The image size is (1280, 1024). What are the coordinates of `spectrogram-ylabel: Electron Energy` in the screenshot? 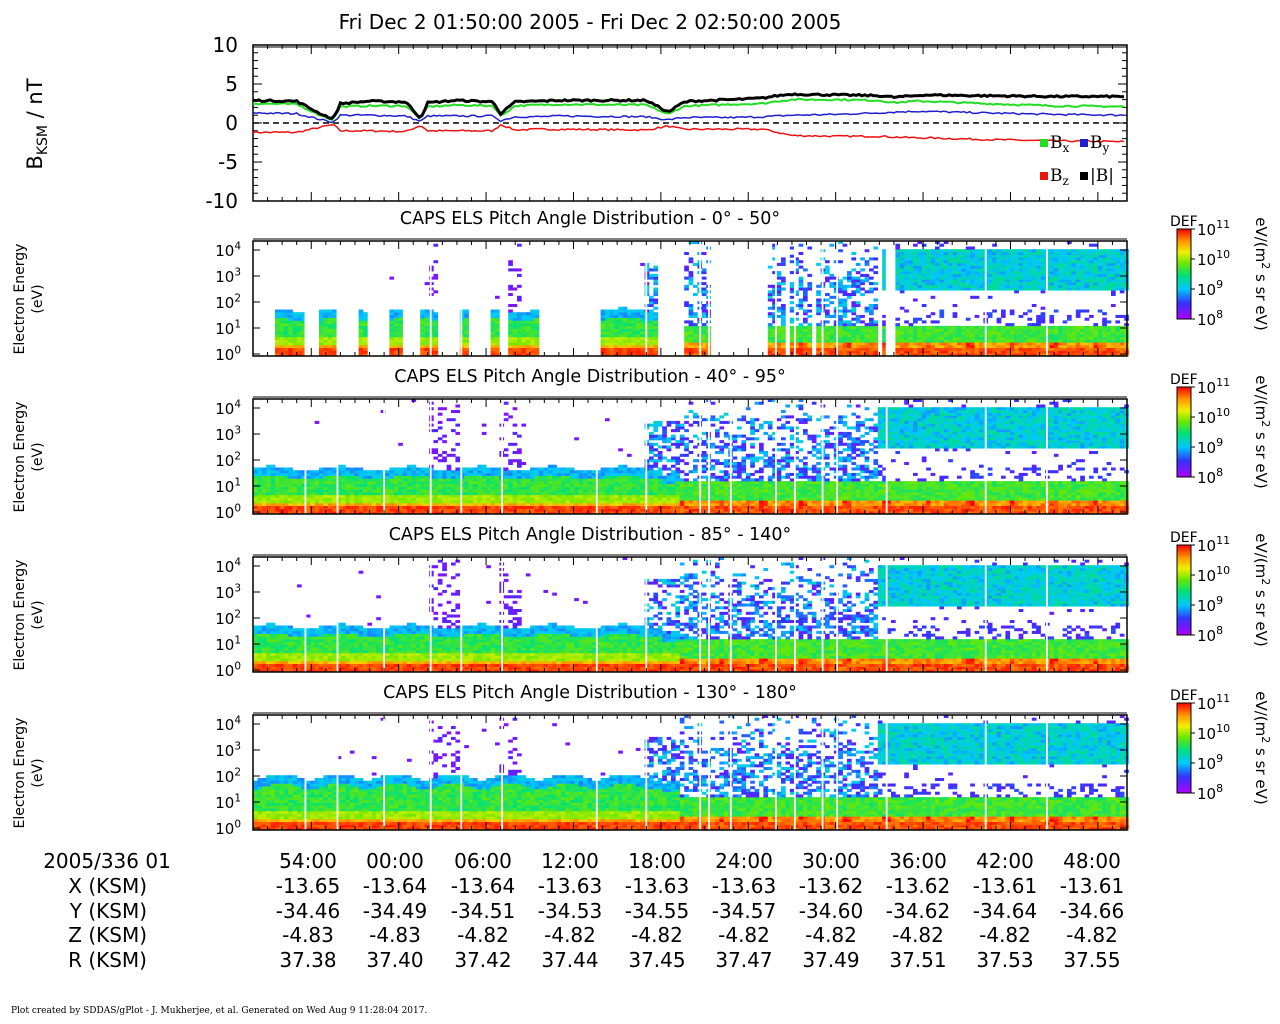 It's located at (20, 457).